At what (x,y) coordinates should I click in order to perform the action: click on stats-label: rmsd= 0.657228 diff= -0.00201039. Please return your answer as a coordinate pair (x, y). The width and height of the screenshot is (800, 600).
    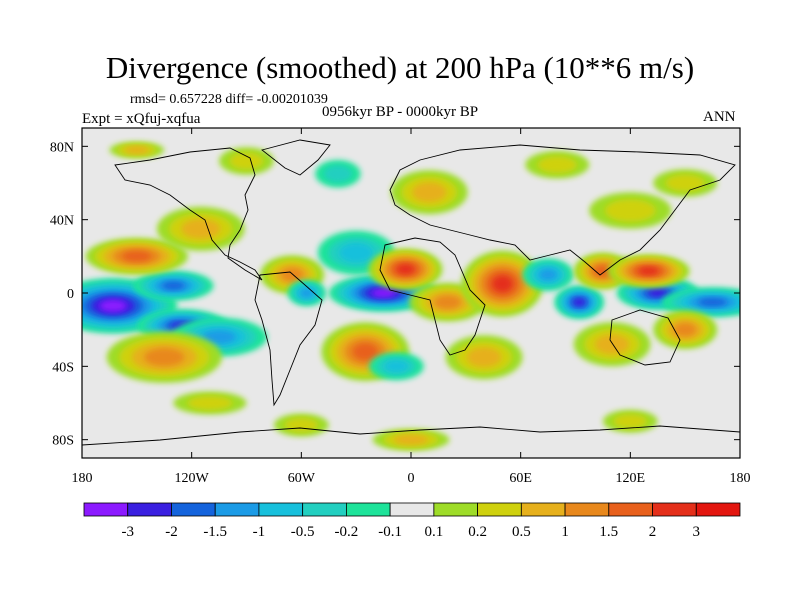
    Looking at the image, I should click on (229, 99).